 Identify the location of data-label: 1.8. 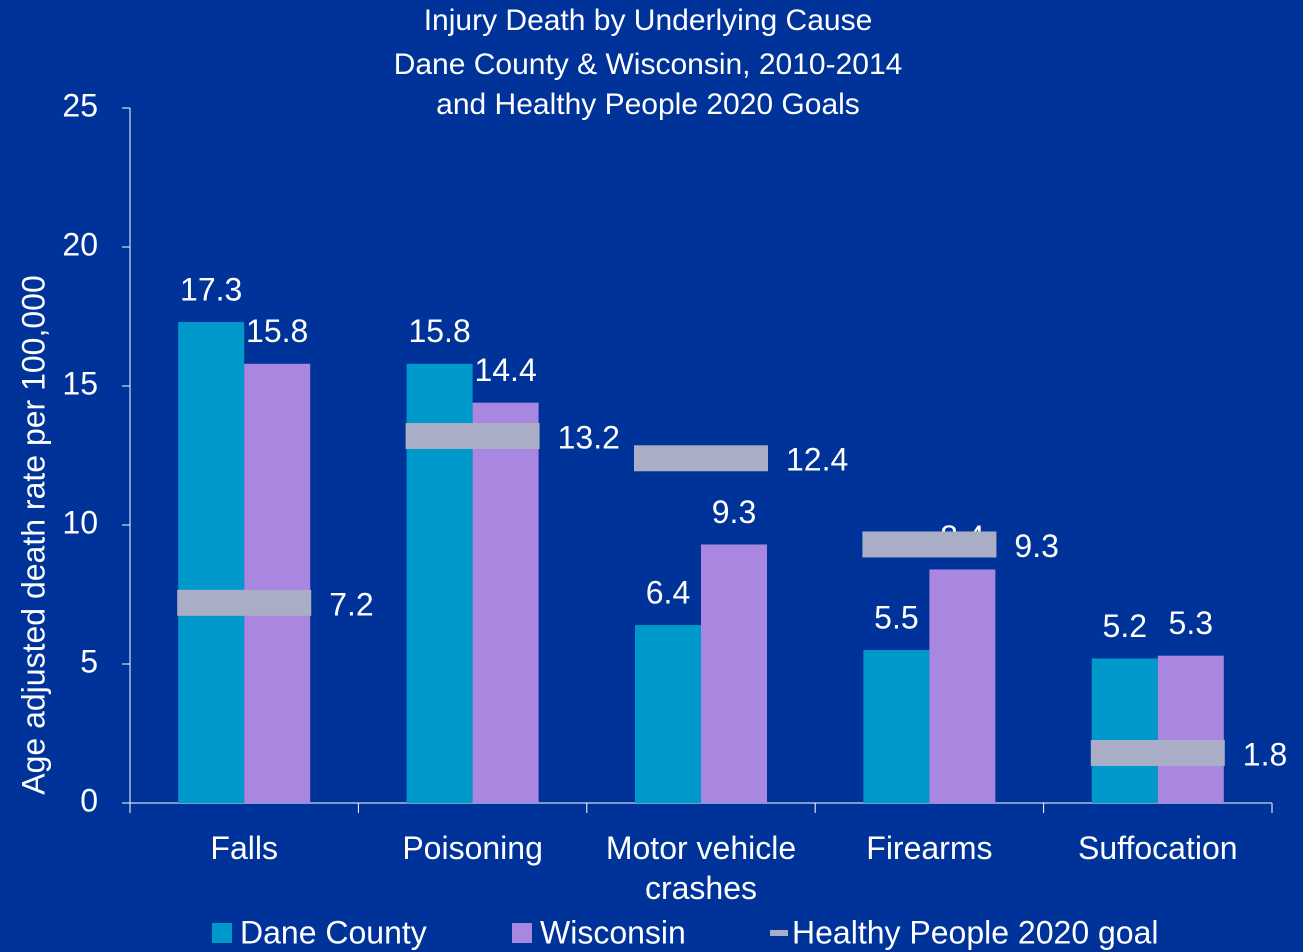
(1265, 754).